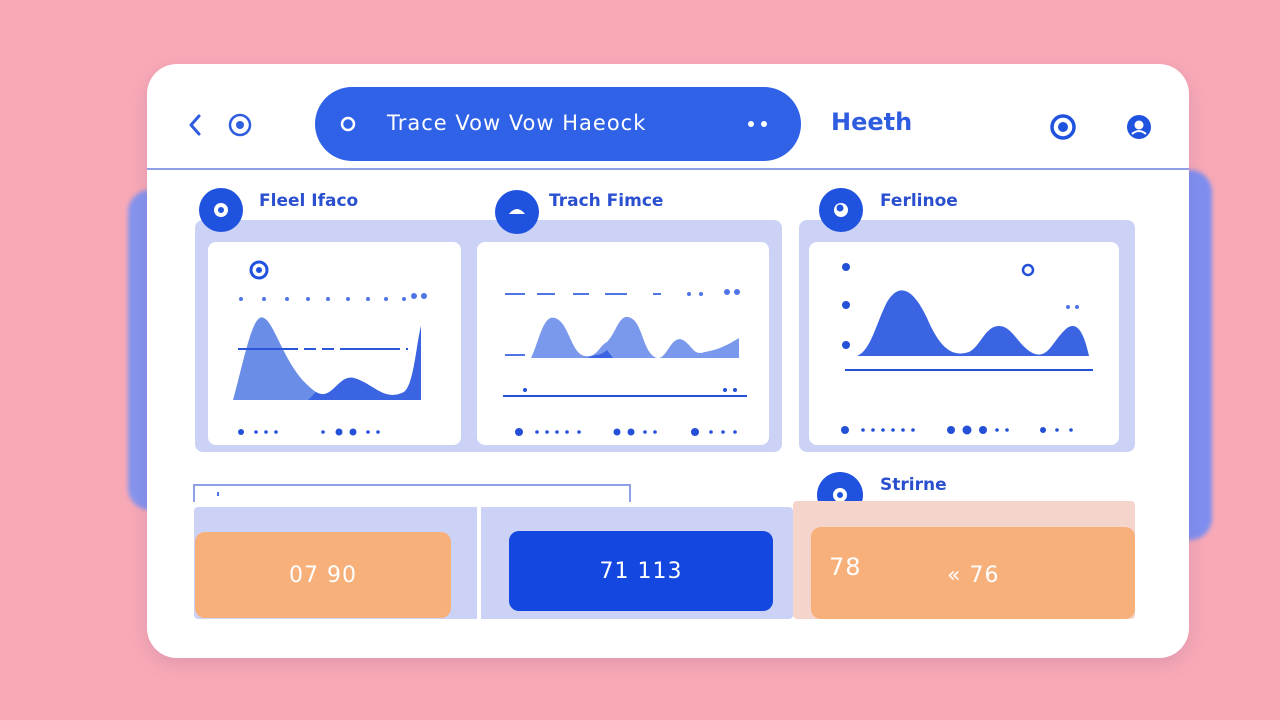 This screenshot has width=1280, height=720. I want to click on stat-value-2: 71 113, so click(641, 571).